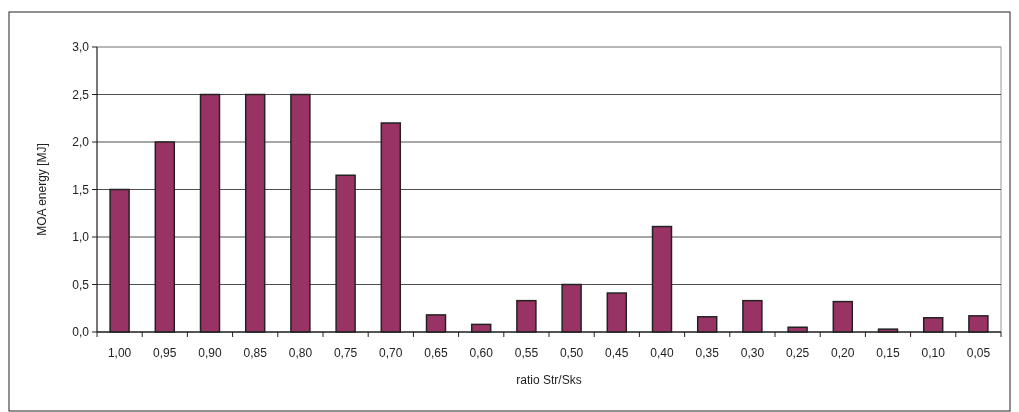 This screenshot has height=412, width=1019. What do you see at coordinates (210, 353) in the screenshot?
I see `x-tick-label: 0,90` at bounding box center [210, 353].